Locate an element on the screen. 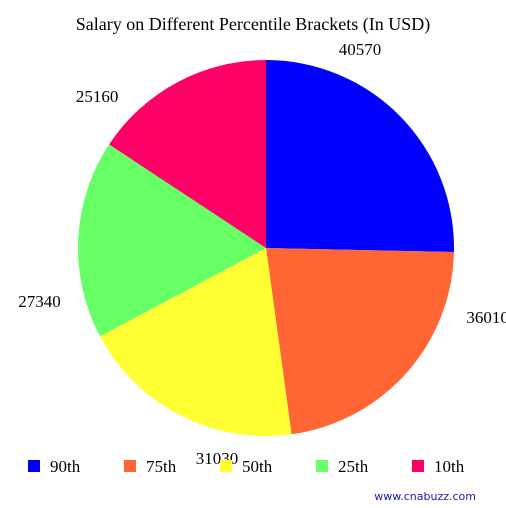 This screenshot has height=508, width=506. slice-label-75th: 36010 is located at coordinates (486, 317).